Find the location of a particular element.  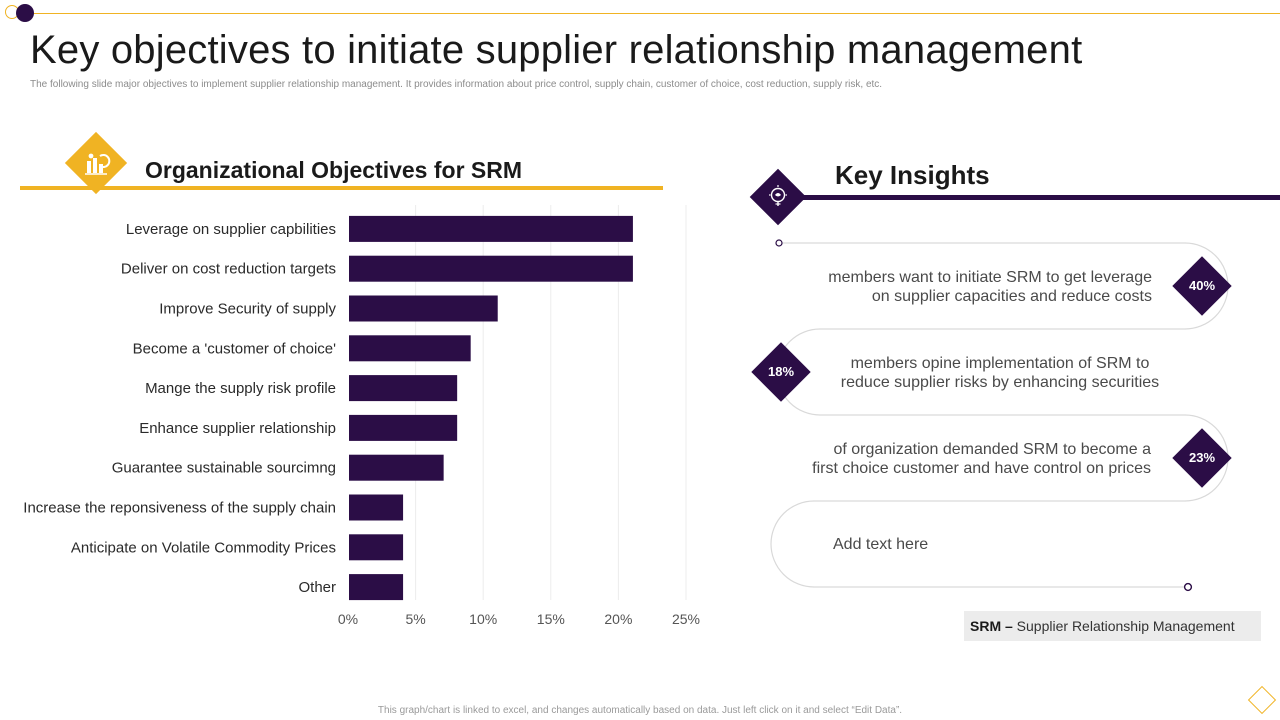

insight-4-text: Add text here is located at coordinates (880, 544).